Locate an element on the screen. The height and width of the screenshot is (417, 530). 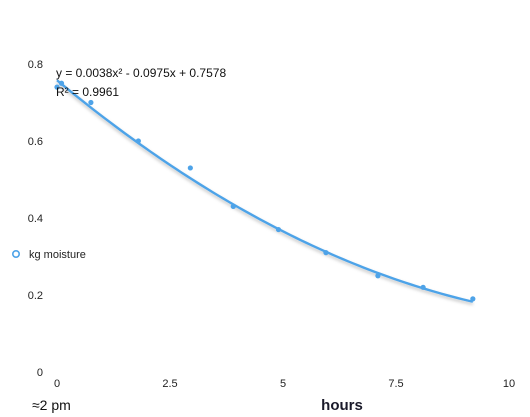
x-axis: 0 2.5 5 7.5 10 is located at coordinates (284, 384).